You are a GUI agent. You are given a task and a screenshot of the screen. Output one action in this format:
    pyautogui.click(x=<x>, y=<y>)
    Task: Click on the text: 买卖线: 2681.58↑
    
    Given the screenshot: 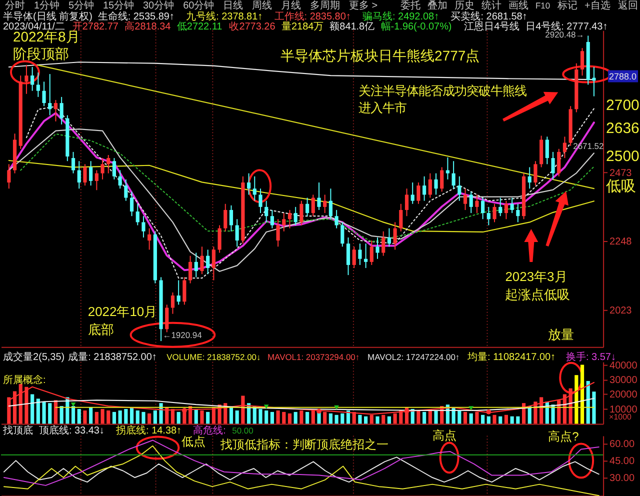 What is the action you would take?
    pyautogui.click(x=489, y=16)
    